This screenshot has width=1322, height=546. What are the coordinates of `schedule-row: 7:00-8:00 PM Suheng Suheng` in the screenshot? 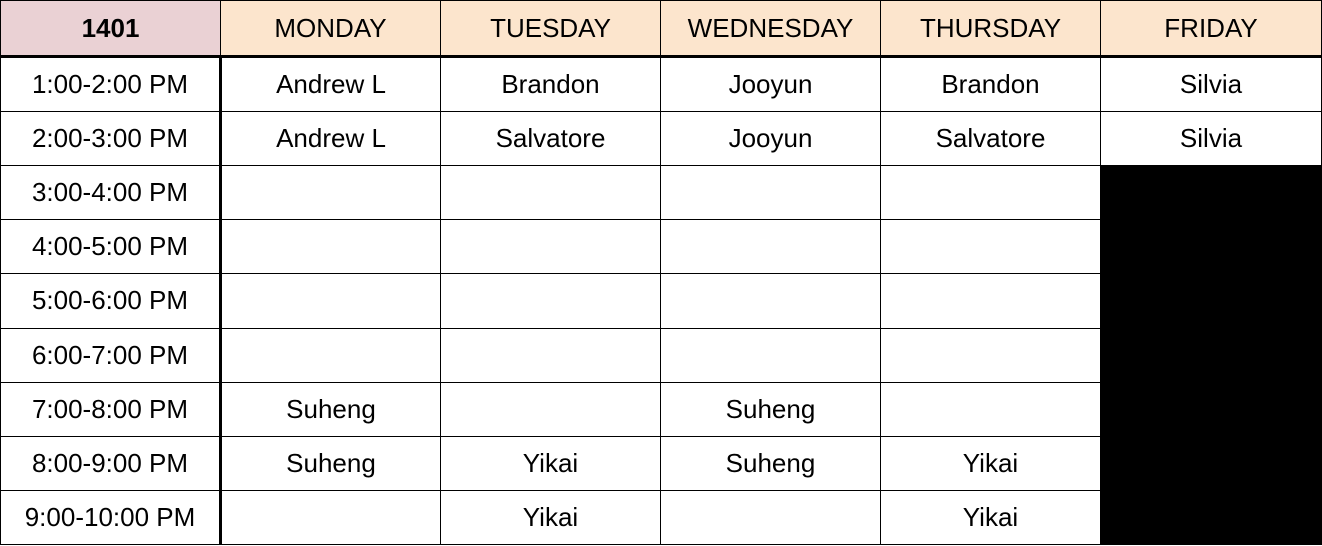 It's located at (661, 409).